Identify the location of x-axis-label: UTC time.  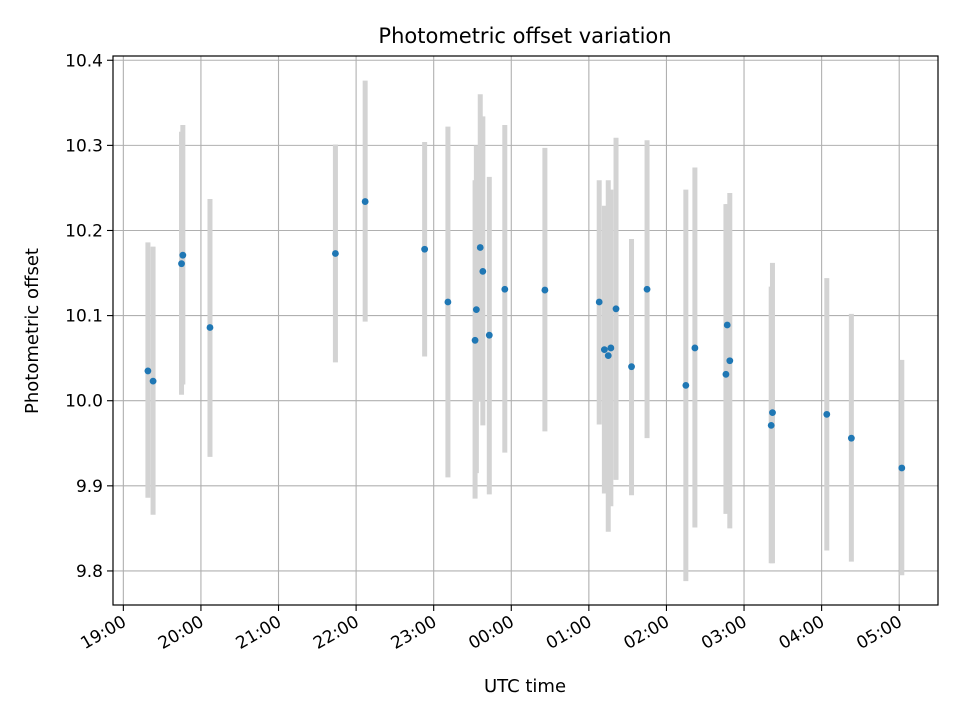
(525, 686).